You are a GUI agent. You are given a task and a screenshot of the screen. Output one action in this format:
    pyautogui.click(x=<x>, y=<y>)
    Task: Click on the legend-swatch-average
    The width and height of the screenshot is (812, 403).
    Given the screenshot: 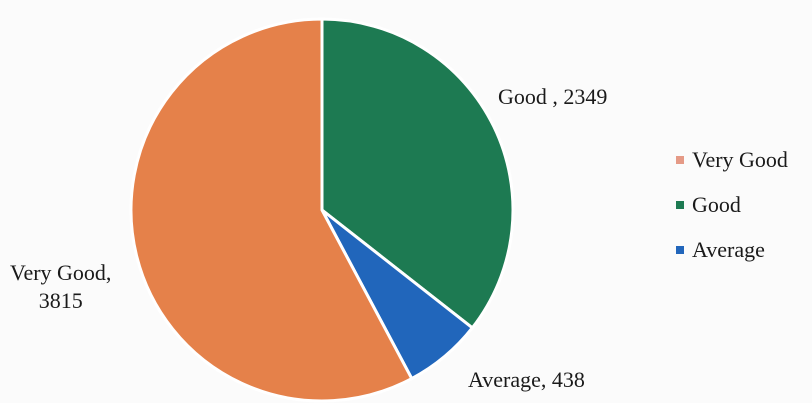 What is the action you would take?
    pyautogui.click(x=680, y=250)
    